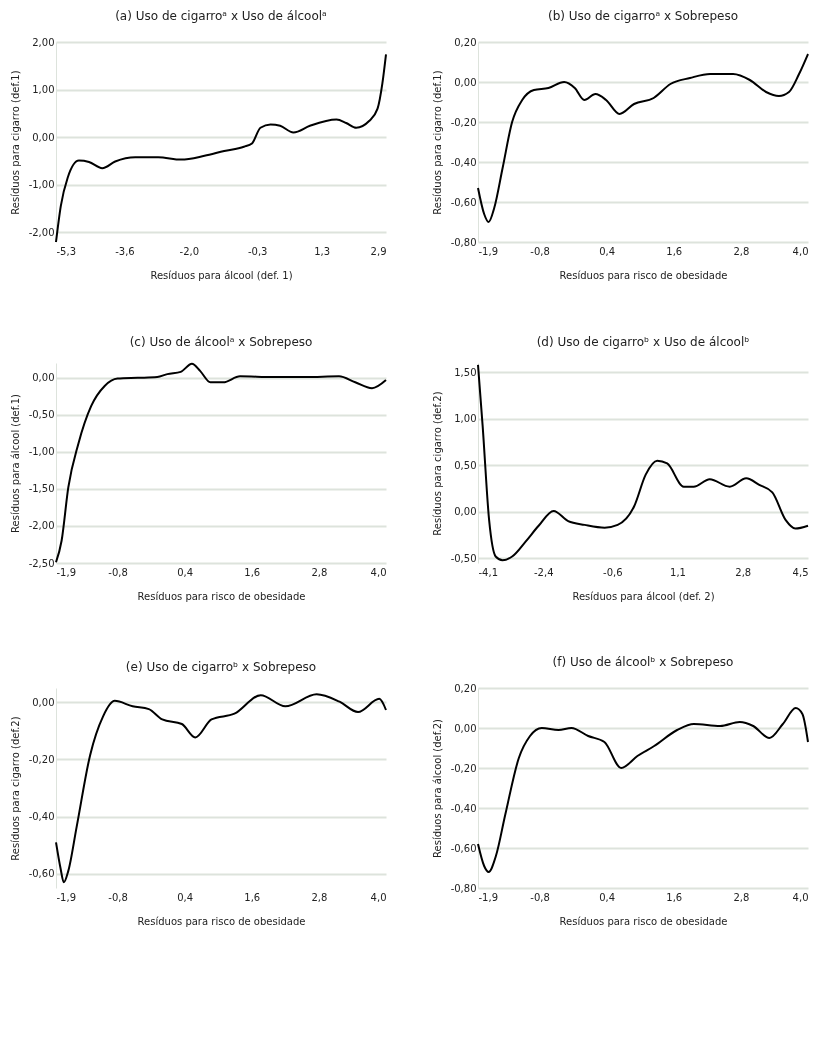  I want to click on x-axis-title: Resíduos para álcool (def. 2), so click(643, 596).